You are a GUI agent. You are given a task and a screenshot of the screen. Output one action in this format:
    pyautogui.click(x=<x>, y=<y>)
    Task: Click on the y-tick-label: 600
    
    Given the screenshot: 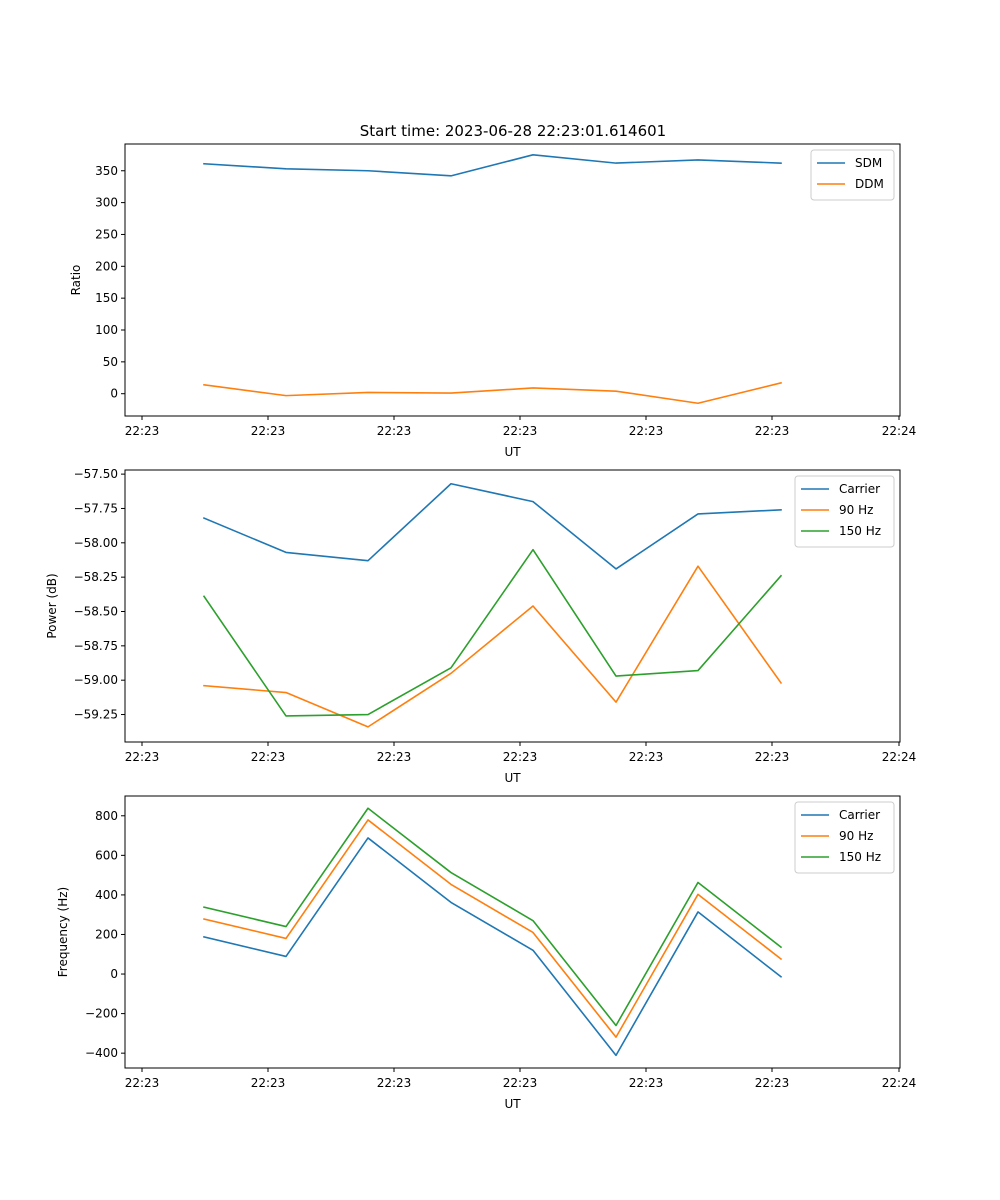 What is the action you would take?
    pyautogui.click(x=106, y=855)
    